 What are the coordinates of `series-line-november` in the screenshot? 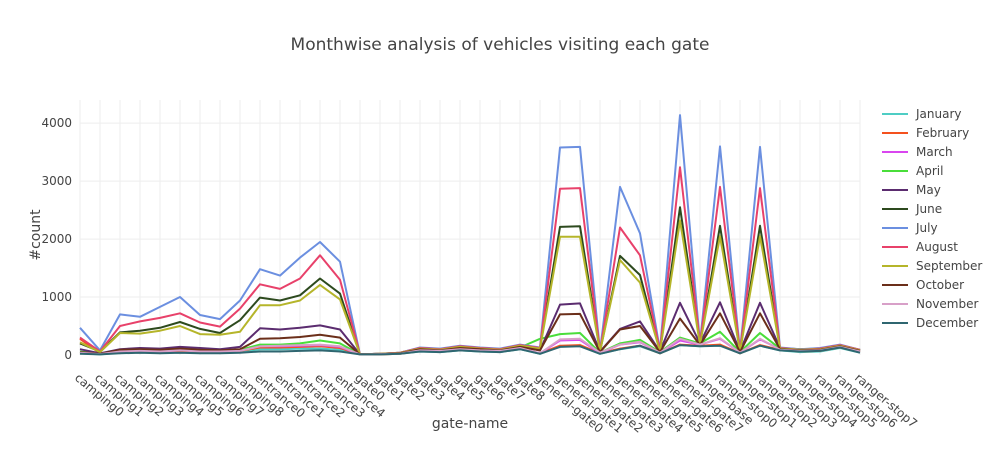 It's located at (470, 346).